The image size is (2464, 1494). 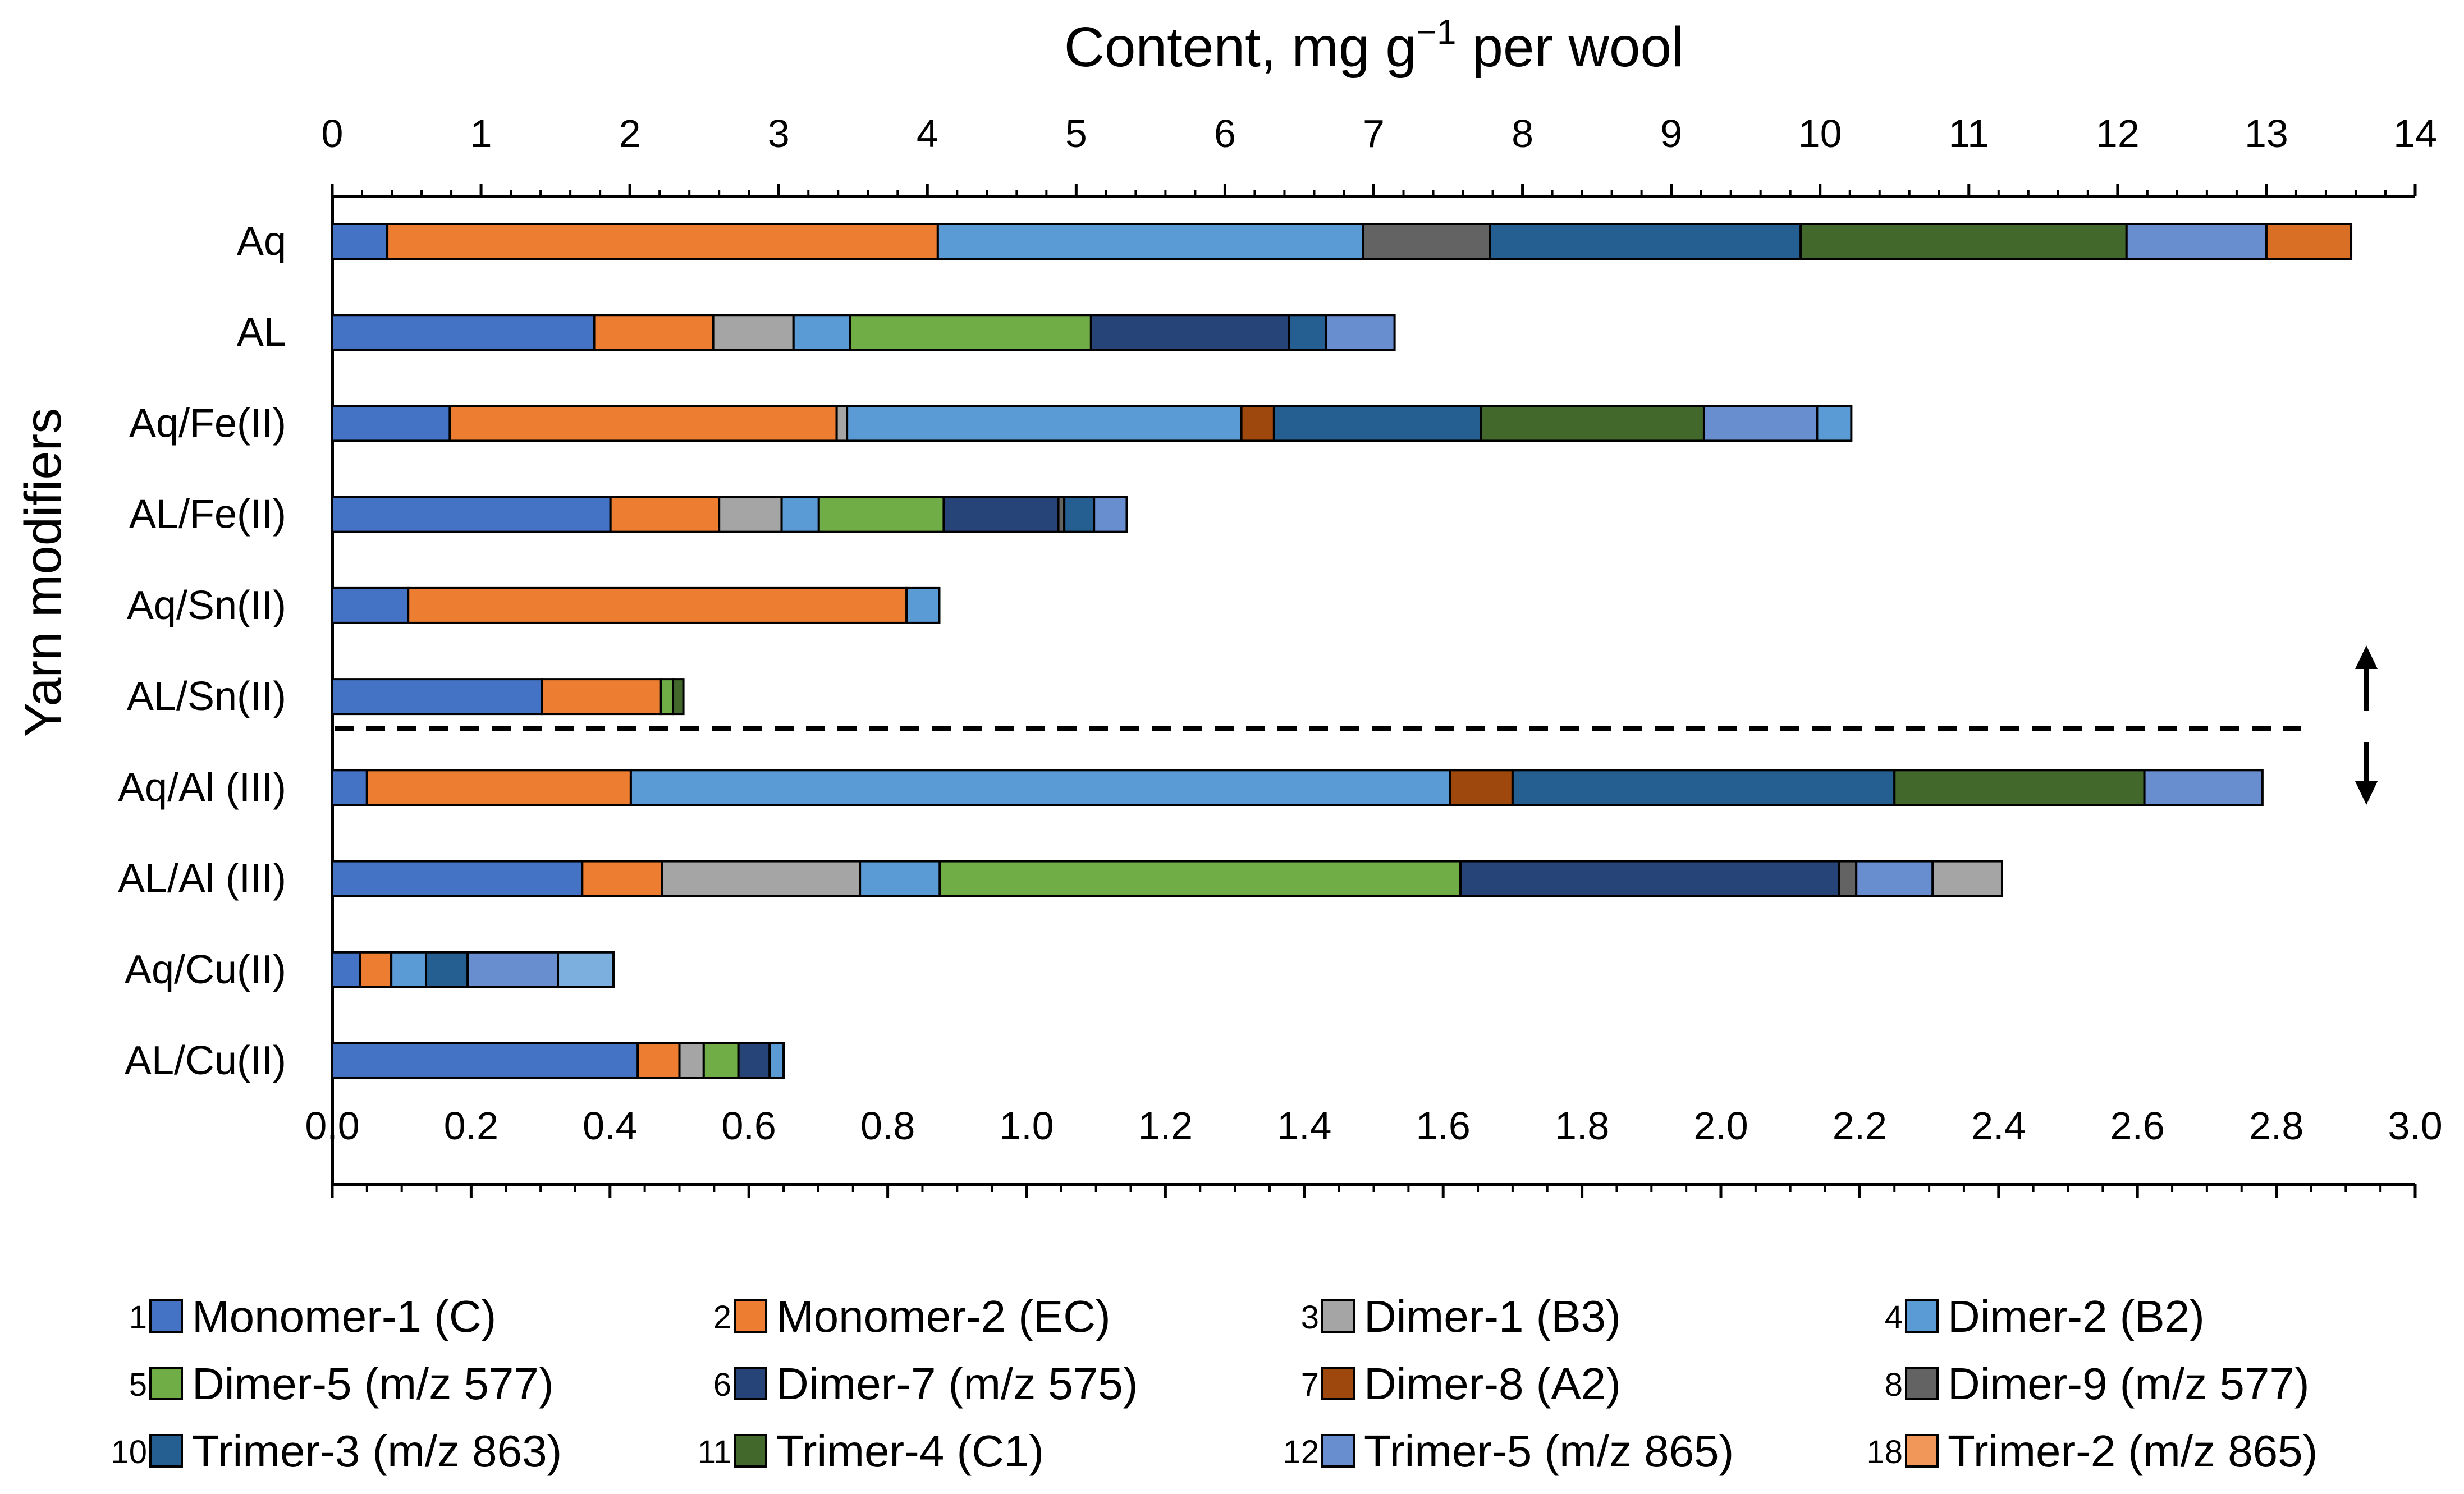 I want to click on bottom-tick-label: 0.0, so click(x=332, y=1126).